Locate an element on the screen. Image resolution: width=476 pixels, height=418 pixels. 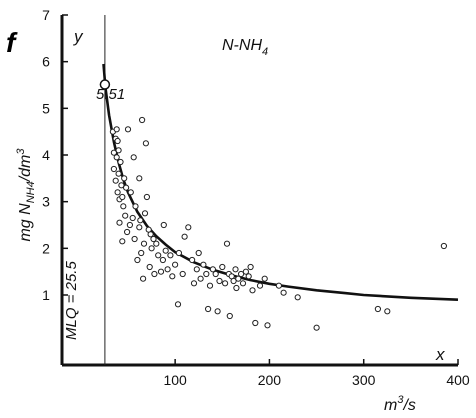
y-tick-label: 6 is located at coordinates (46, 62).